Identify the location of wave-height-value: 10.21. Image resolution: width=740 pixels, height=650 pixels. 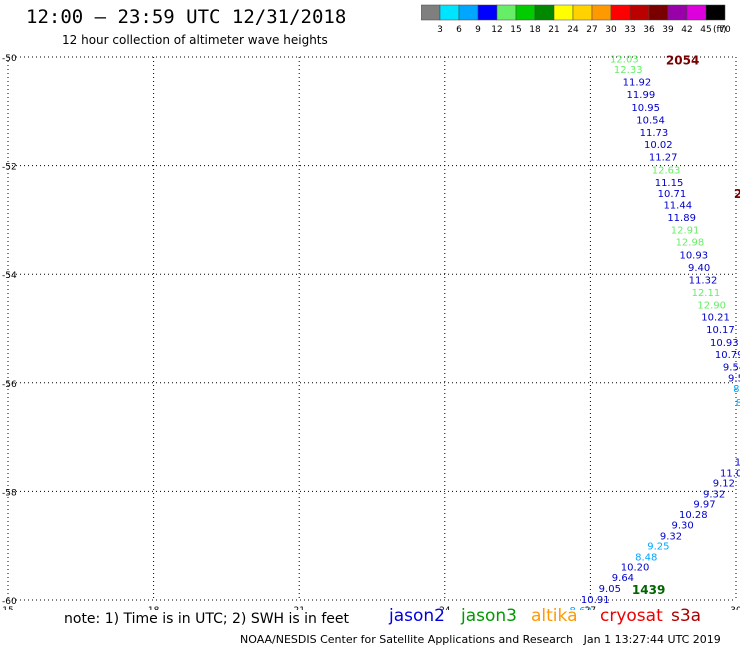
(715, 318).